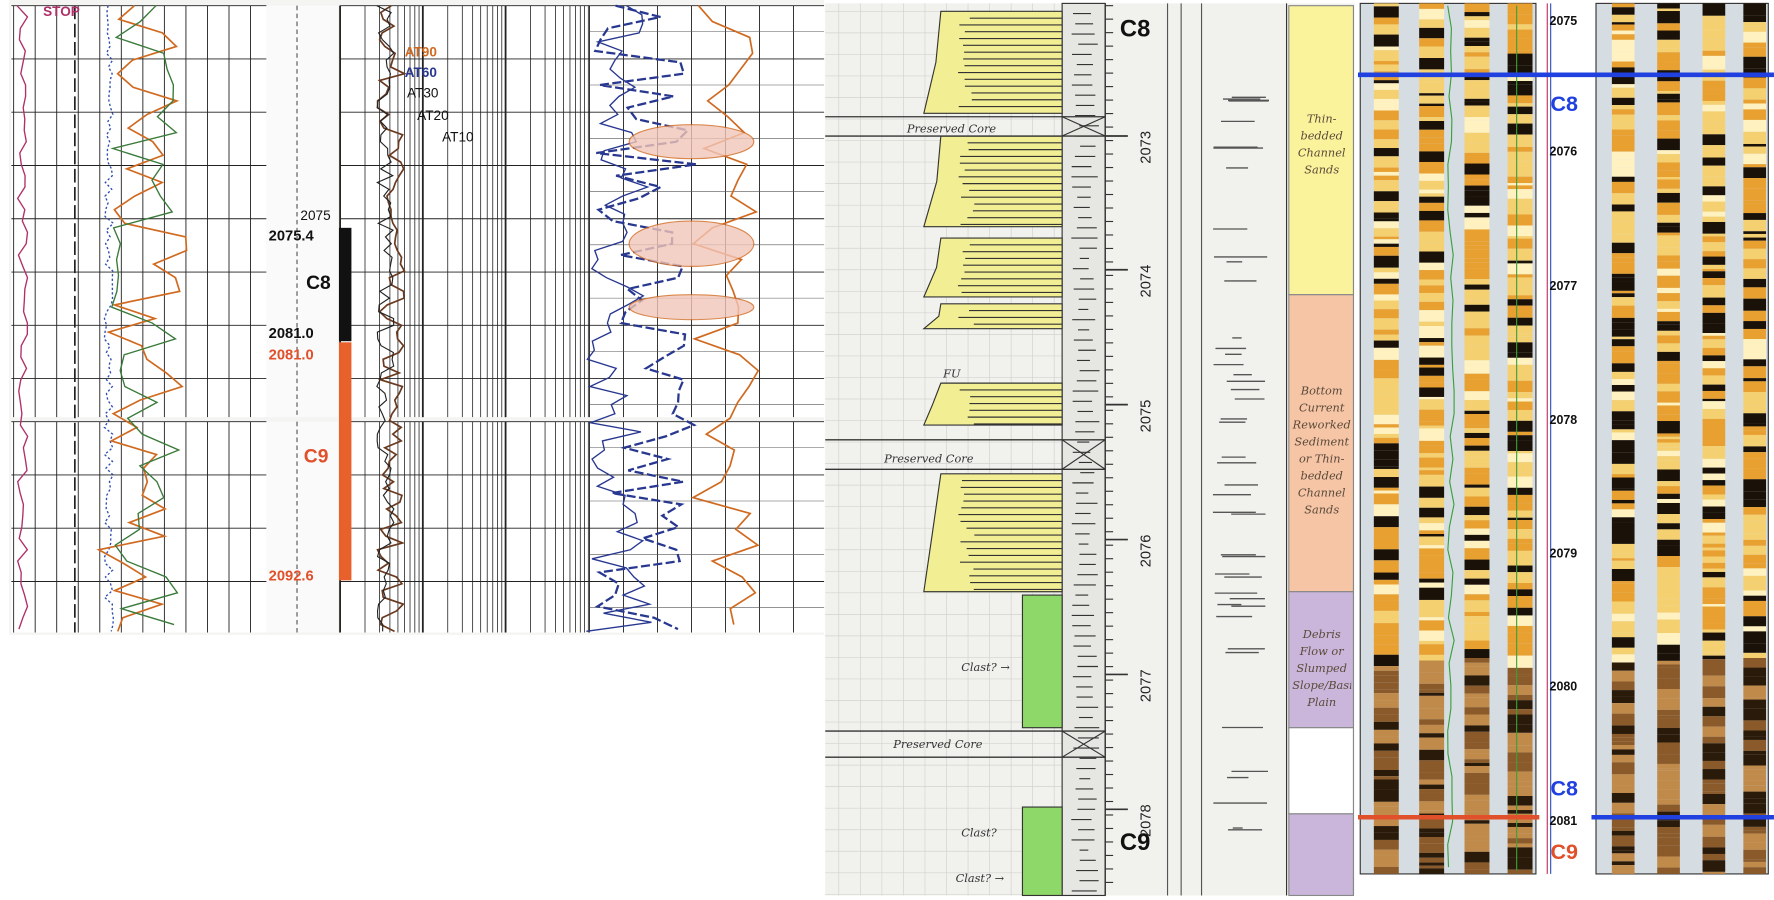 This screenshot has width=1774, height=900. Describe the element at coordinates (1147, 147) in the screenshot. I see `depth-label: 2073` at that location.